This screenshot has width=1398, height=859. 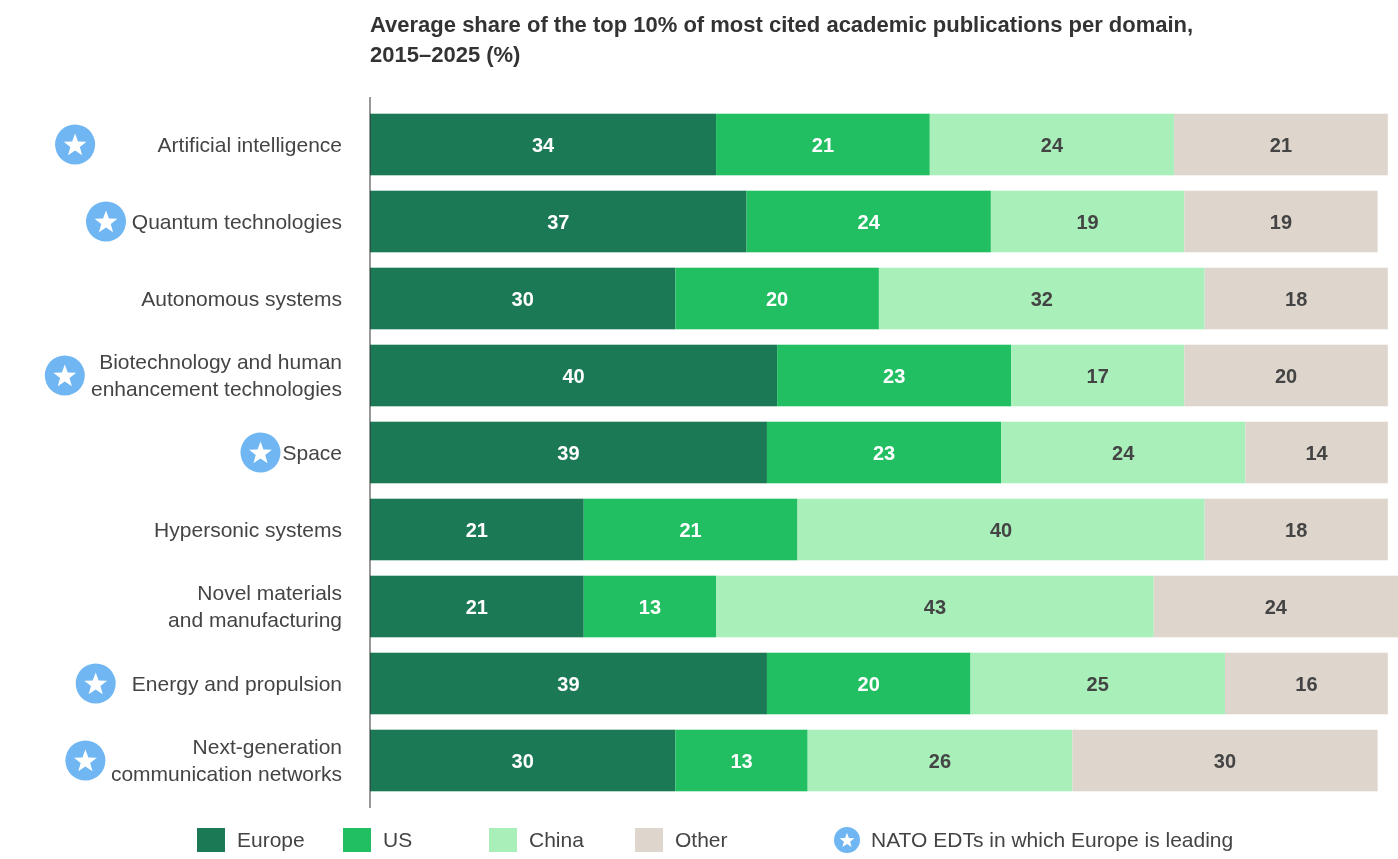 I want to click on data-label: 25, so click(x=1097, y=683).